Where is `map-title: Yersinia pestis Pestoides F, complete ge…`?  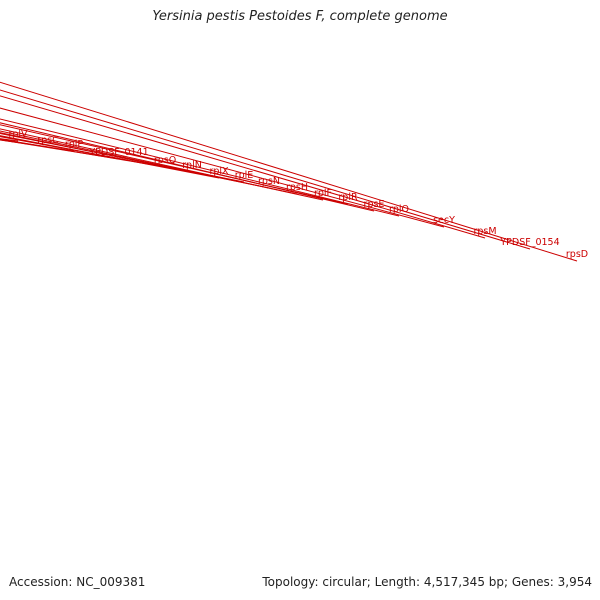 map-title: Yersinia pestis Pestoides F, complete ge… is located at coordinates (300, 16).